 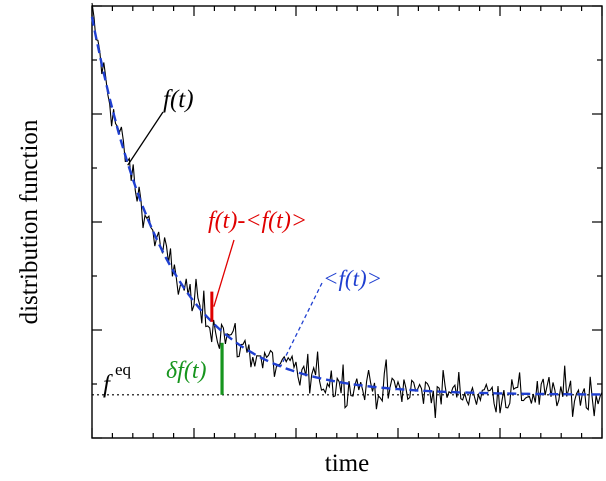 I want to click on f-leader, so click(x=145, y=138).